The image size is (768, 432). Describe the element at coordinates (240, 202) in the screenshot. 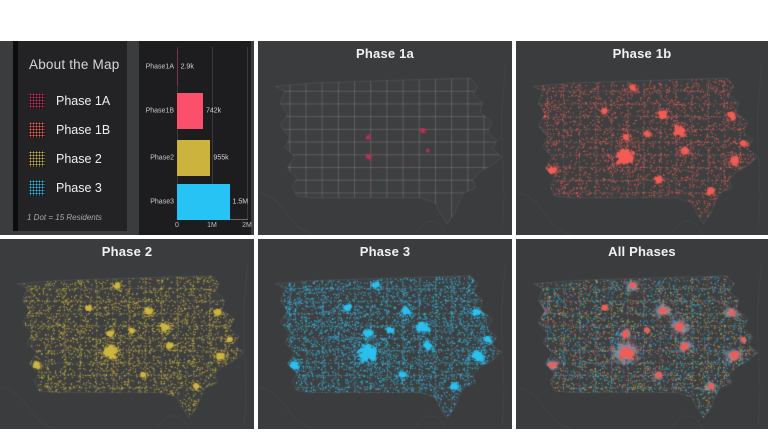

I see `value-label: 1.5M` at that location.